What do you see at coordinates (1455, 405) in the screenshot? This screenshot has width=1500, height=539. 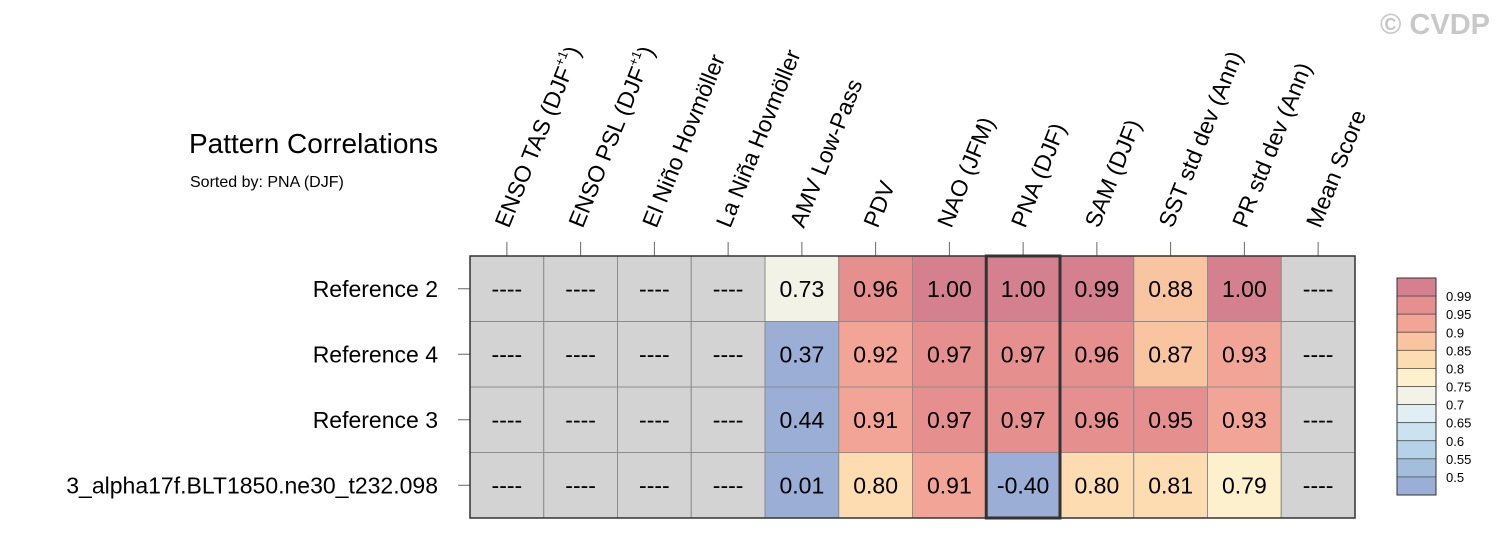 I see `colorbar-label: 0.7` at bounding box center [1455, 405].